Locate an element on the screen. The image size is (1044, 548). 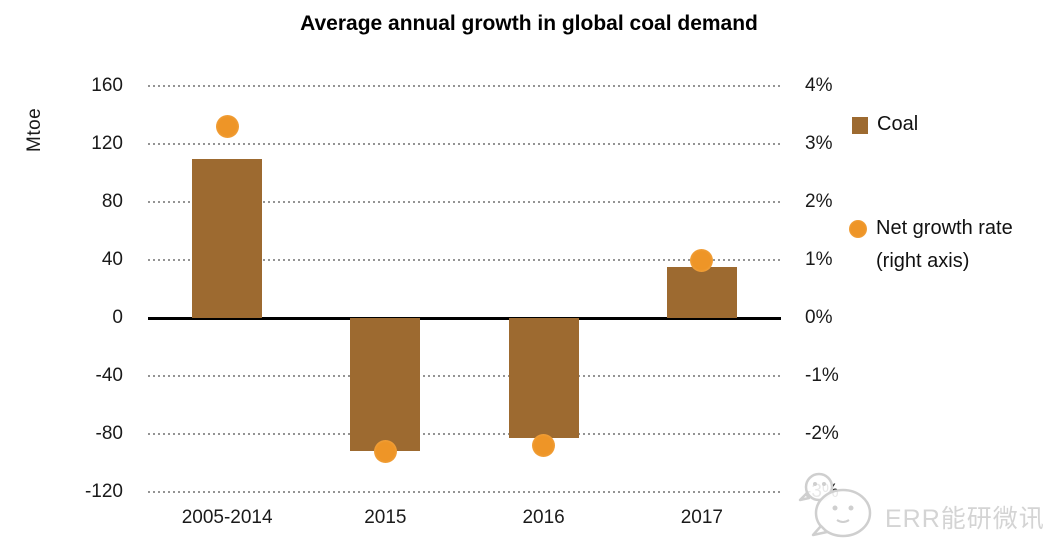
net-growth-dot-2015 is located at coordinates (385, 451).